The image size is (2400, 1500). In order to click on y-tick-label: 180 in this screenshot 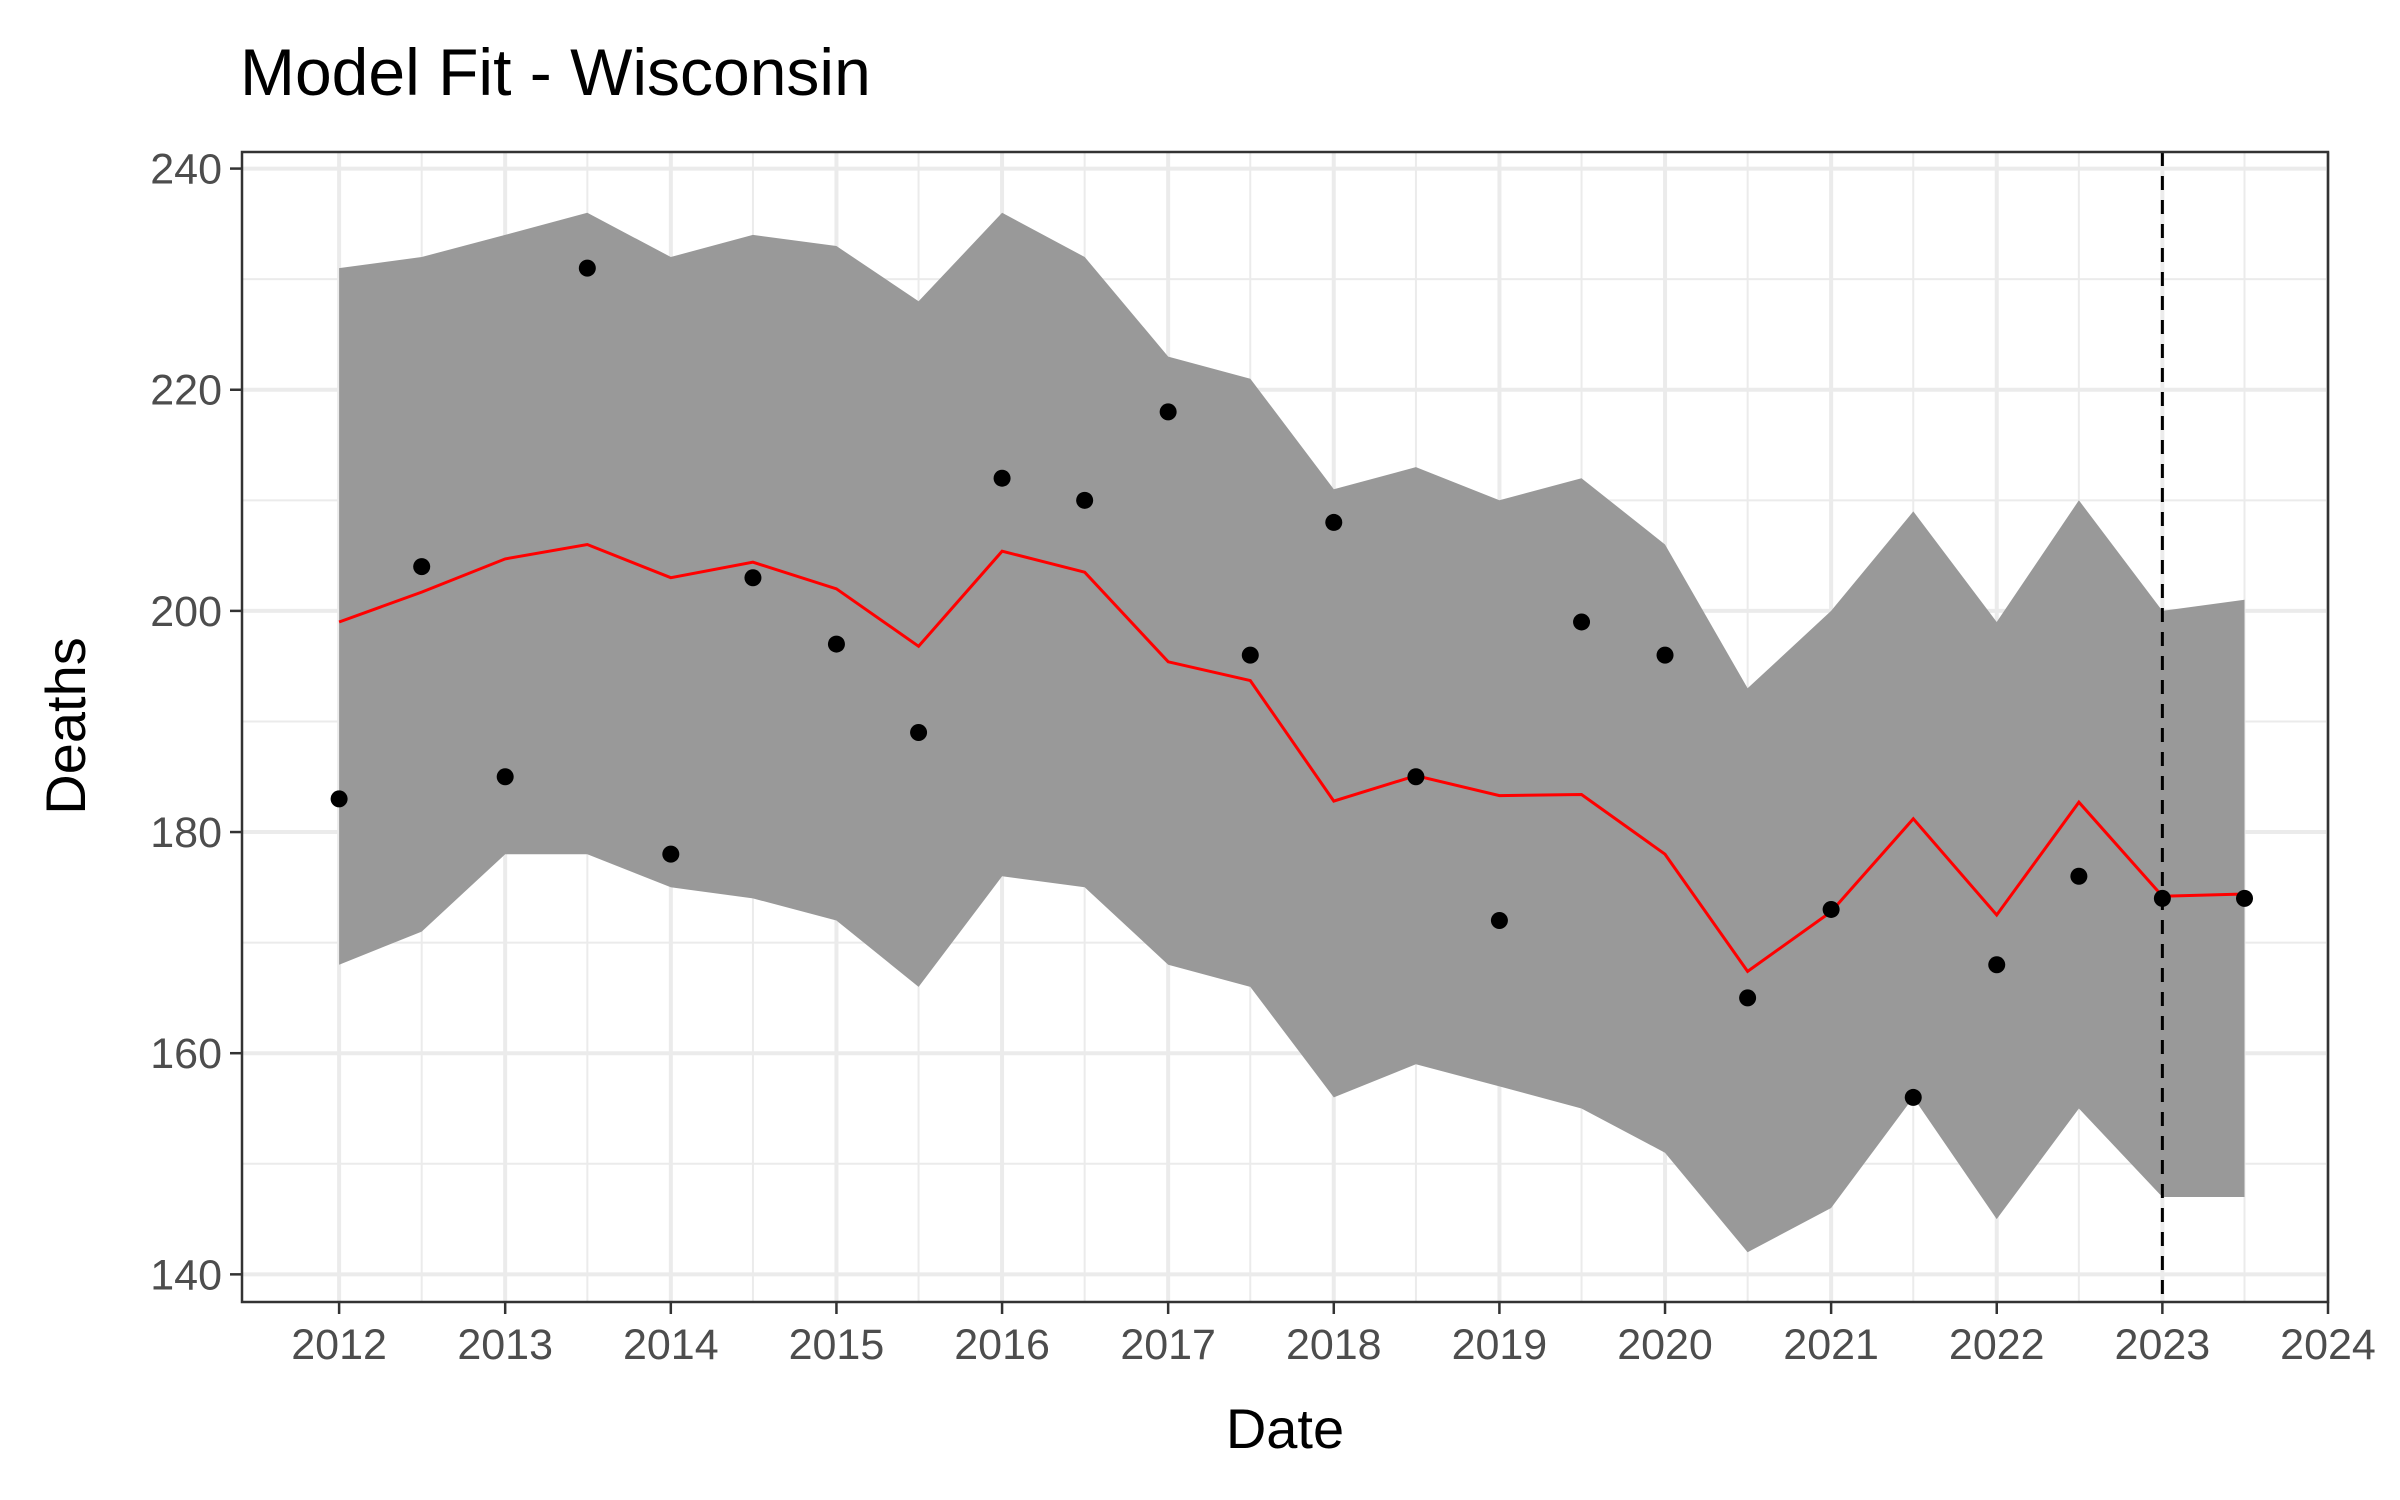, I will do `click(186, 833)`.